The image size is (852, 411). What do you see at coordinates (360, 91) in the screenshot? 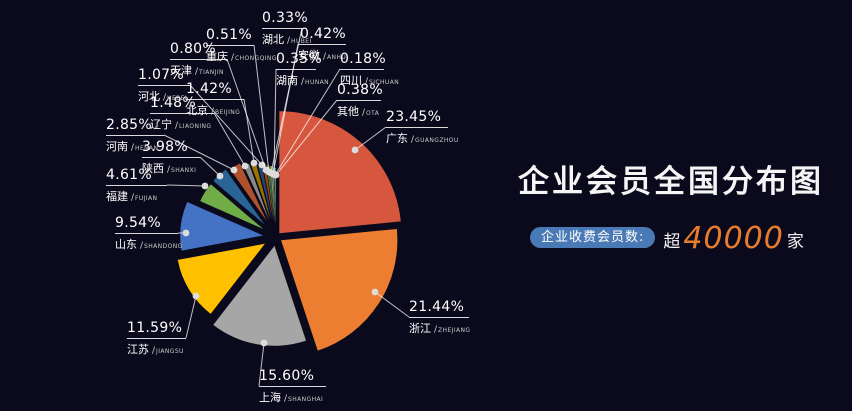
I see `slice-pct: 0.38%` at bounding box center [360, 91].